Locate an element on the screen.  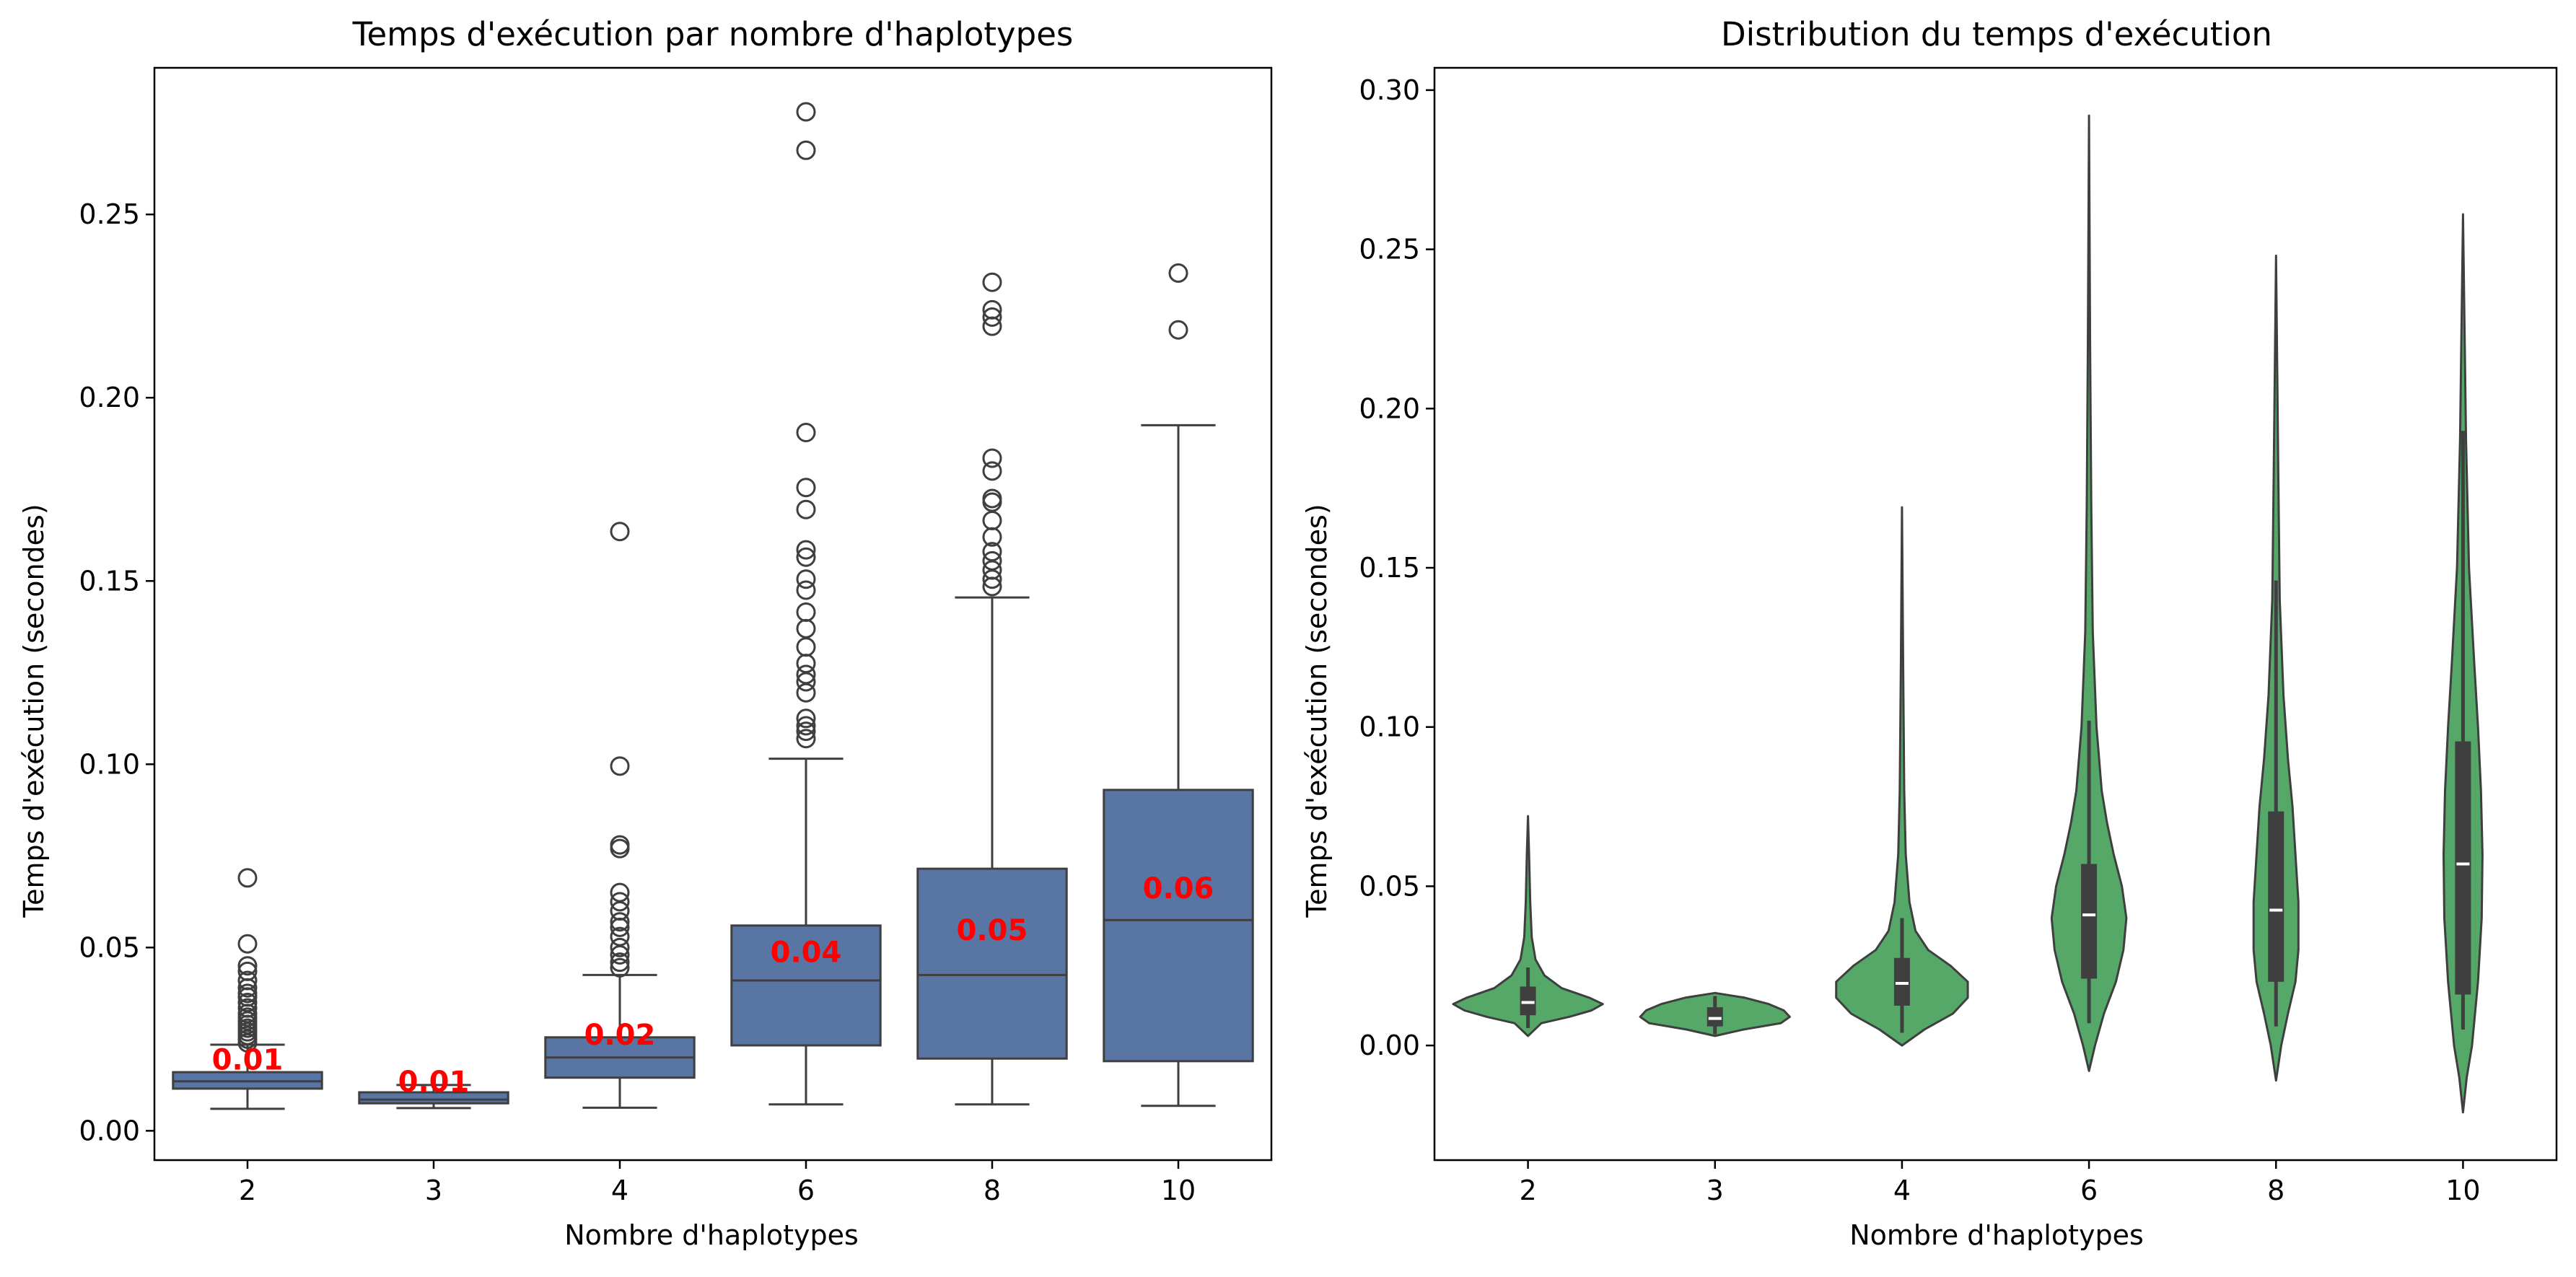
violin-y-tick-label: 0.10 is located at coordinates (1389, 727).